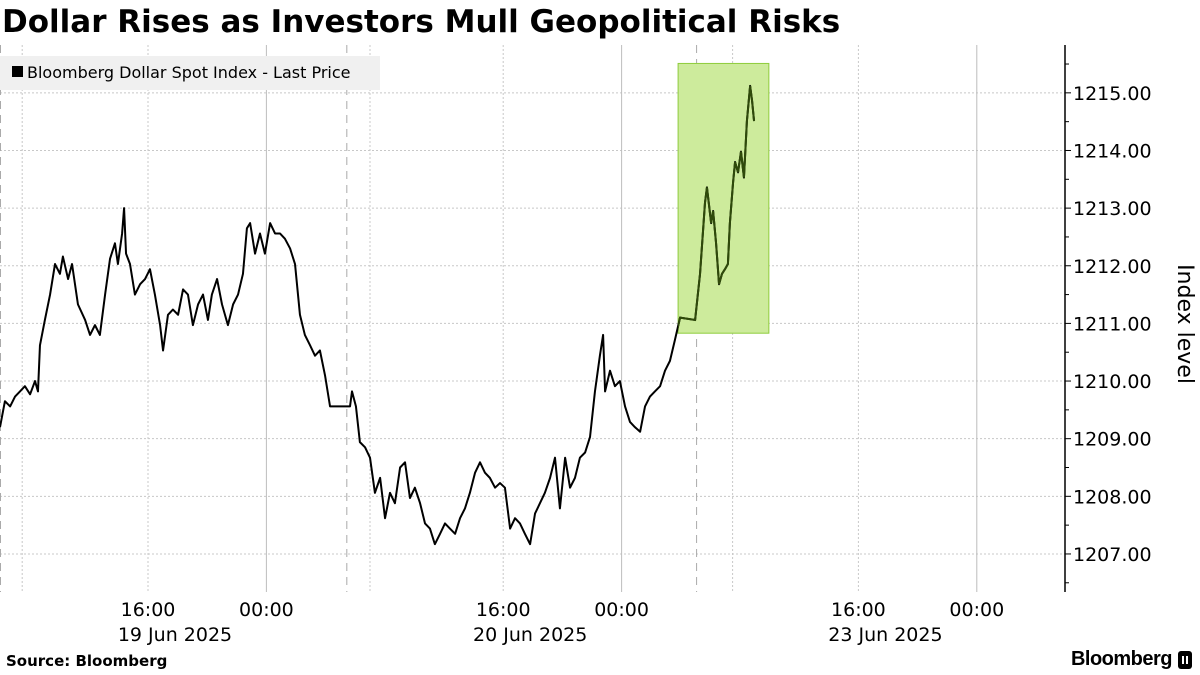  I want to click on x-date-label: 23 Jun 2025, so click(885, 635).